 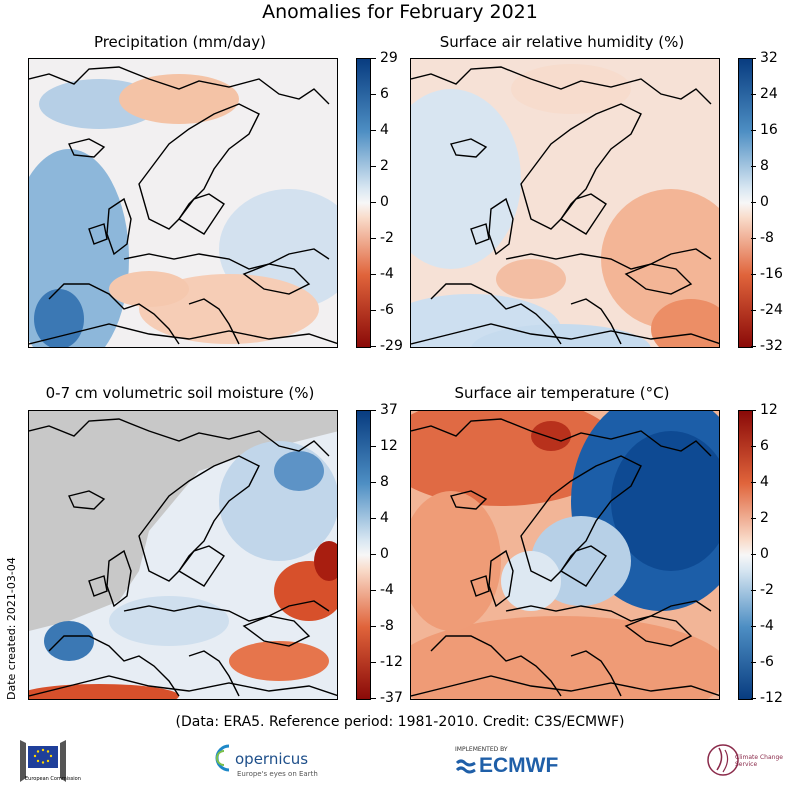 I want to click on eu-logo-text: European Commission, so click(x=53, y=779).